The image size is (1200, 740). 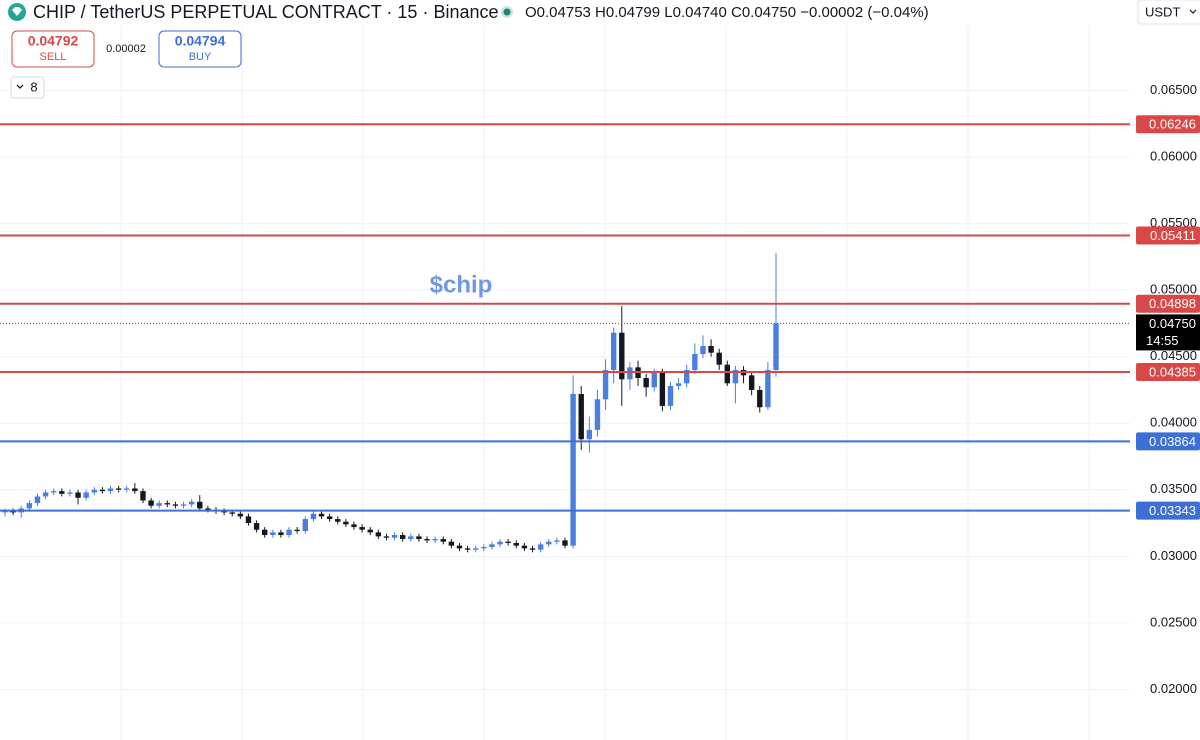 I want to click on y-tick-label: 0.02000, so click(x=1173, y=688).